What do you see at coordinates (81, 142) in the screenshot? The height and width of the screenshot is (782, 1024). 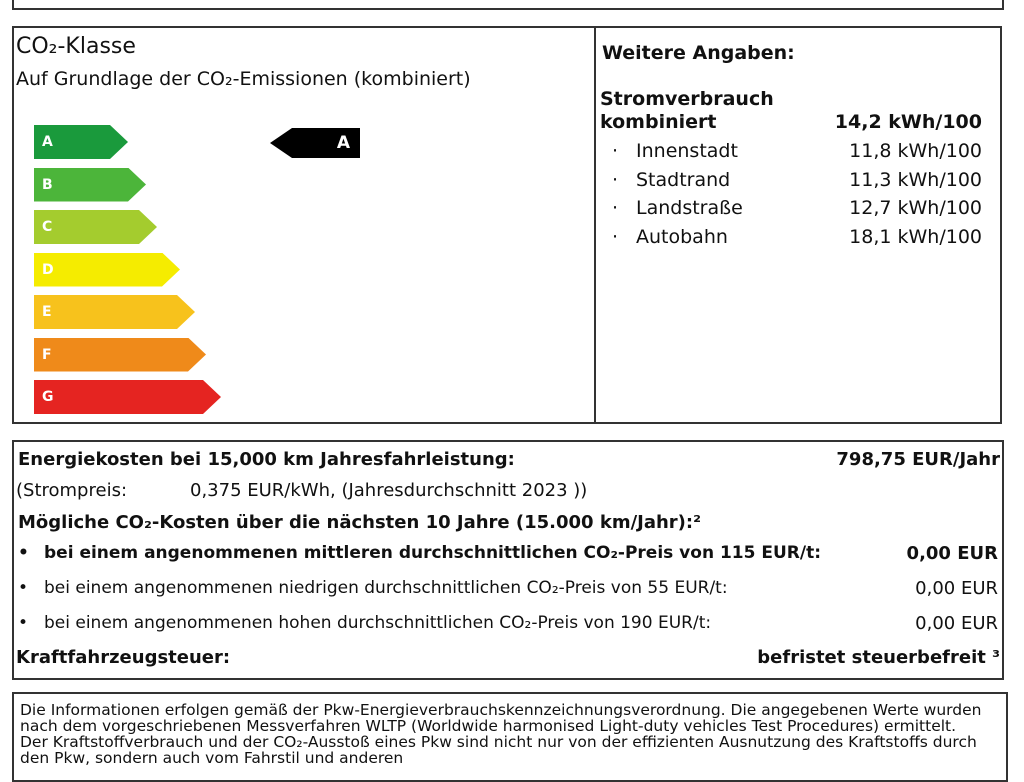 I see `class-arrow: A` at bounding box center [81, 142].